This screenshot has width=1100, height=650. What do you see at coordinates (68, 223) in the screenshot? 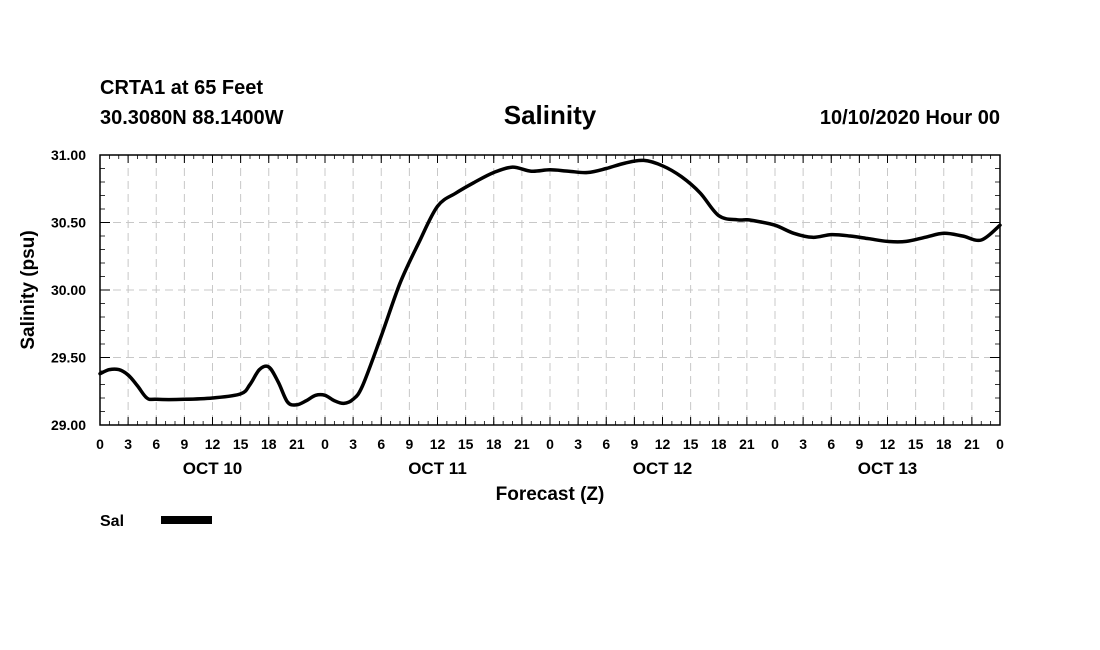
I see `y-tick-label: 30.50` at bounding box center [68, 223].